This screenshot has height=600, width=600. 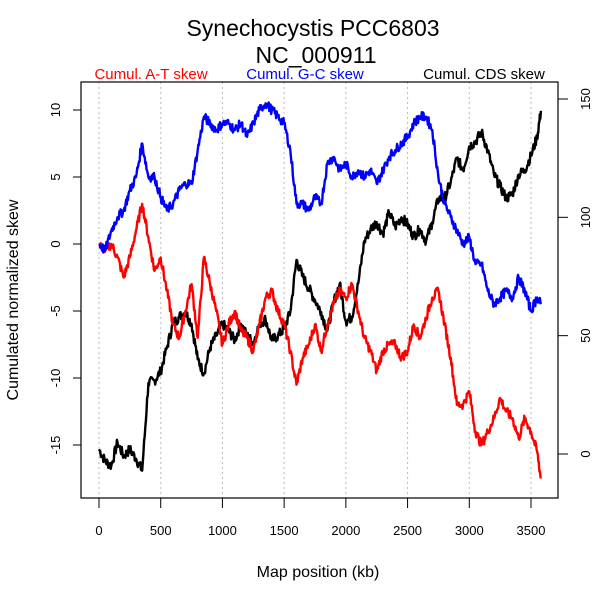 I want to click on x-tick-label: 3500, so click(x=531, y=530).